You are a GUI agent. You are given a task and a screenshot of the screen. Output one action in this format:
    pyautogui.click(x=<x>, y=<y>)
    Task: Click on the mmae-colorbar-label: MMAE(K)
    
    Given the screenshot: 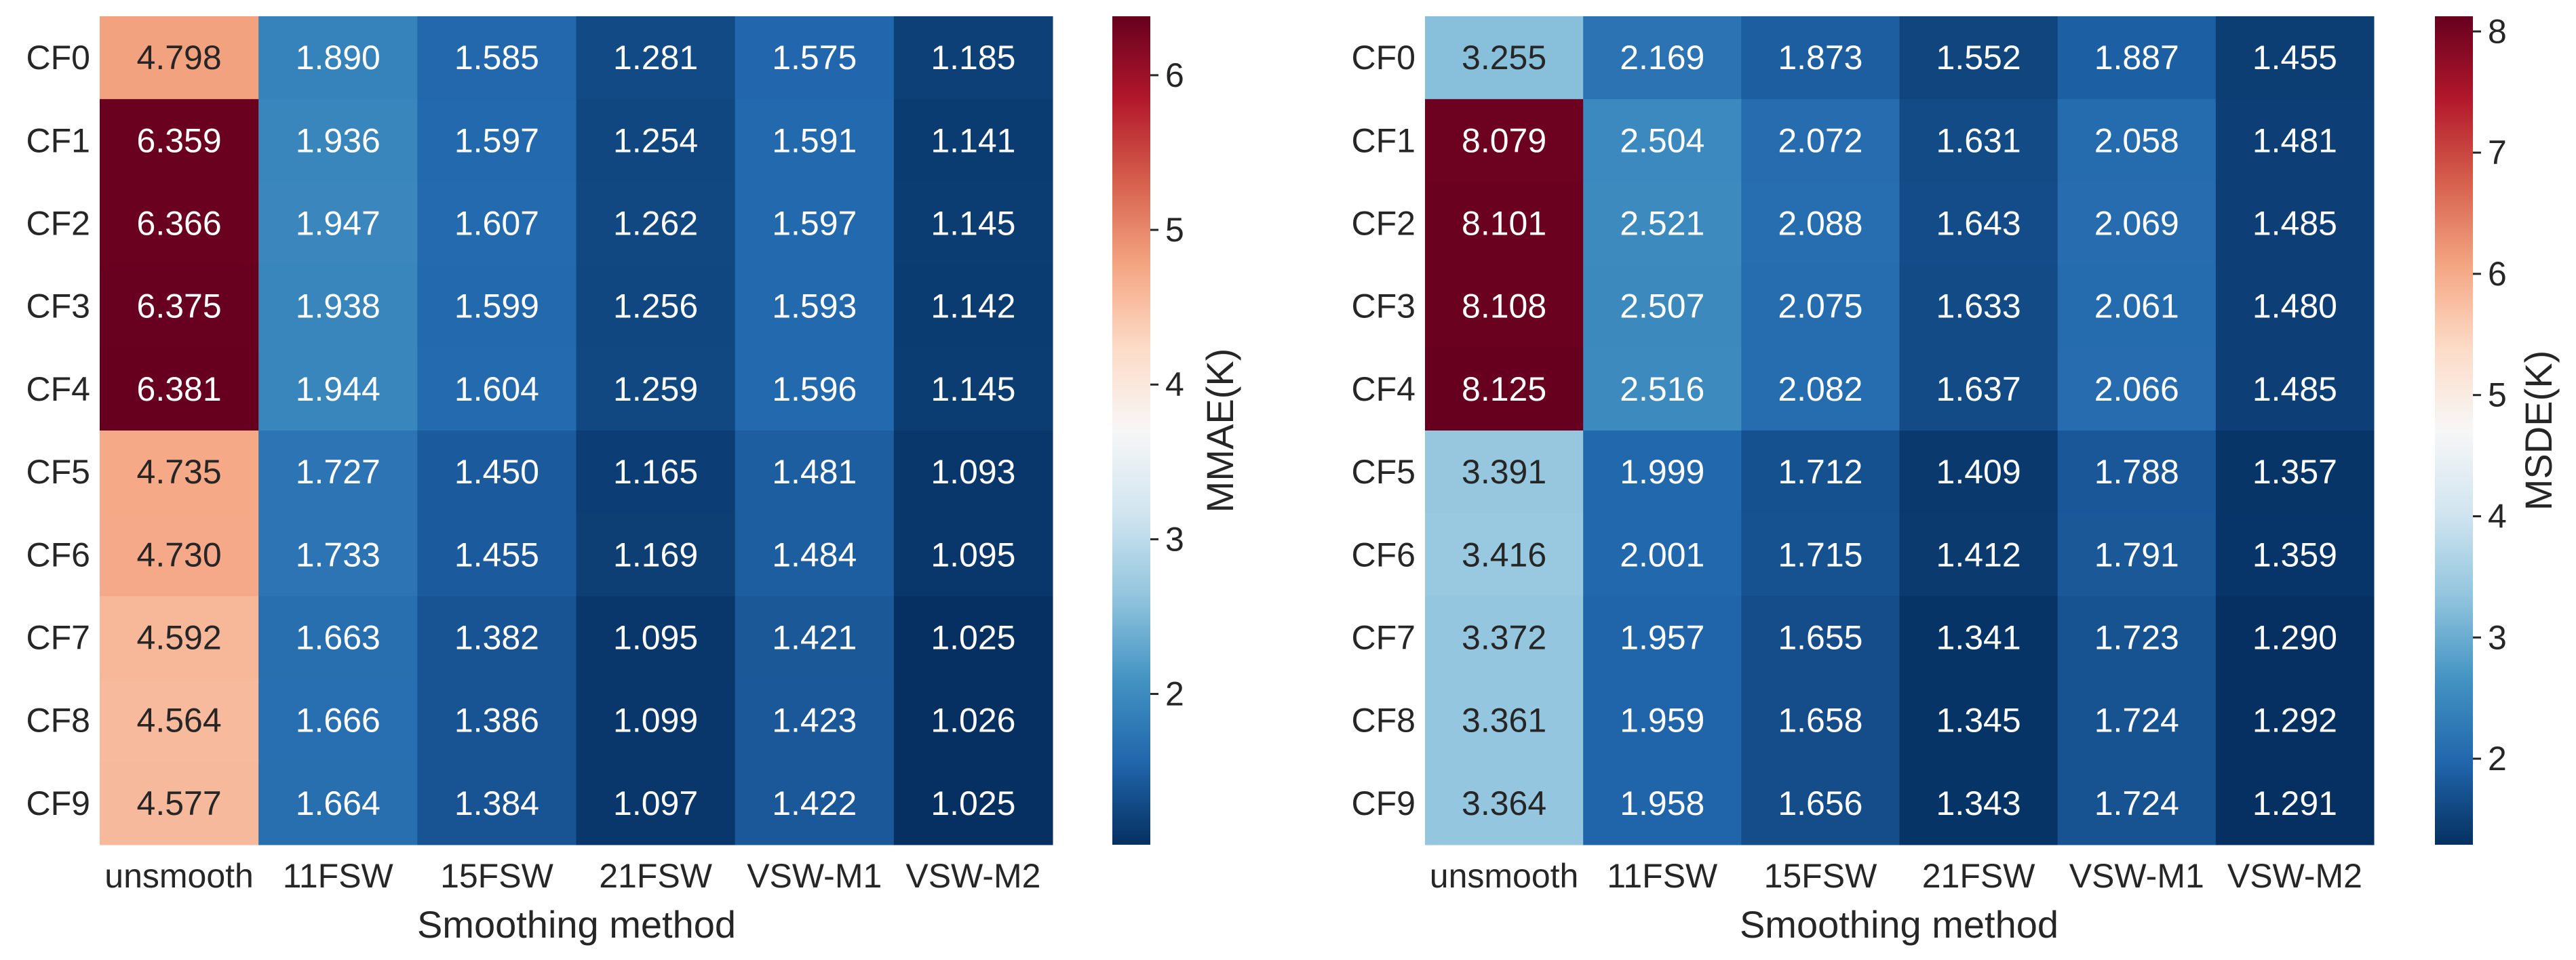 What is the action you would take?
    pyautogui.click(x=1219, y=430)
    